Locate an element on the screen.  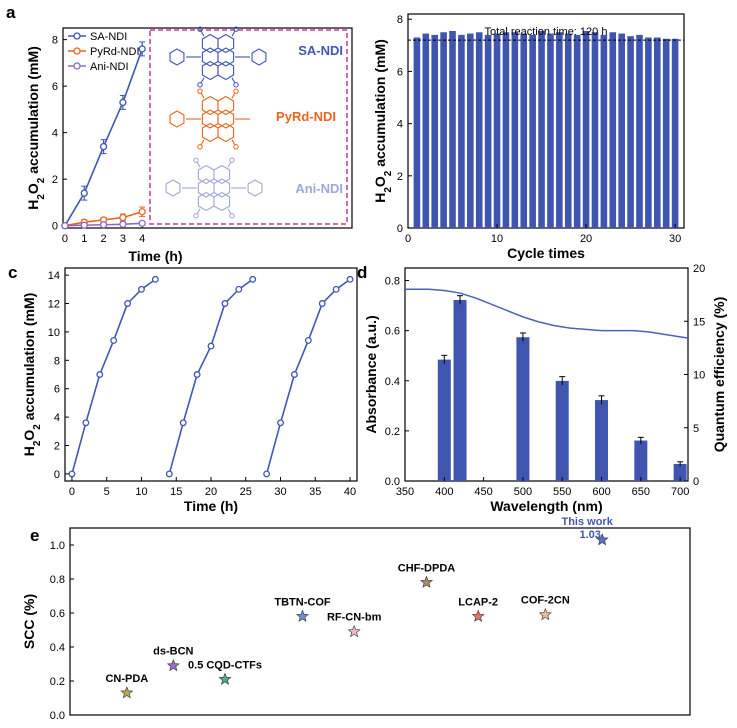
panel-letter-d: d is located at coordinates (362, 272).